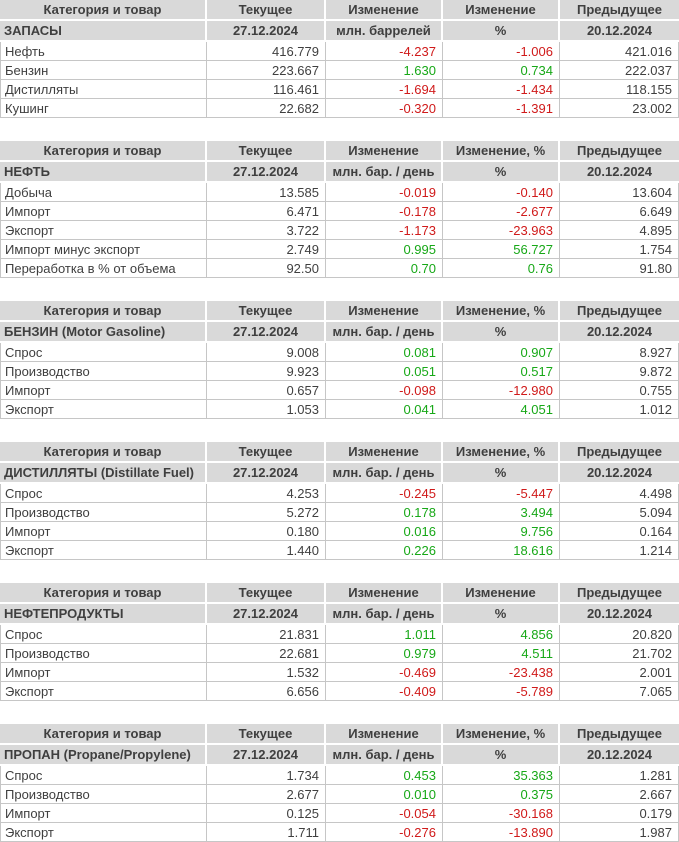 The height and width of the screenshot is (842, 679). What do you see at coordinates (619, 813) in the screenshot?
I see `previous-value: 0.179` at bounding box center [619, 813].